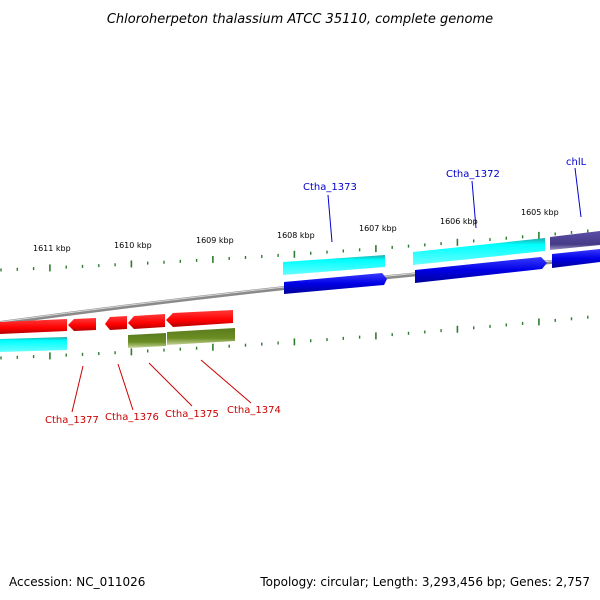 This screenshot has height=600, width=600. Describe the element at coordinates (201, 336) in the screenshot. I see `gene-ctha-1374-cds` at that location.